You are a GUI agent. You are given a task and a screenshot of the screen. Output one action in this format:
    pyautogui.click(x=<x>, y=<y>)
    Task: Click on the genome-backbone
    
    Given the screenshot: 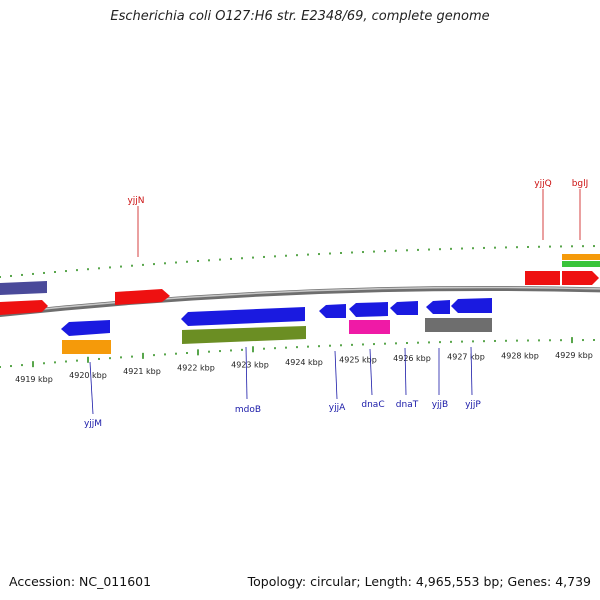 What is the action you would take?
    pyautogui.click(x=300, y=301)
    